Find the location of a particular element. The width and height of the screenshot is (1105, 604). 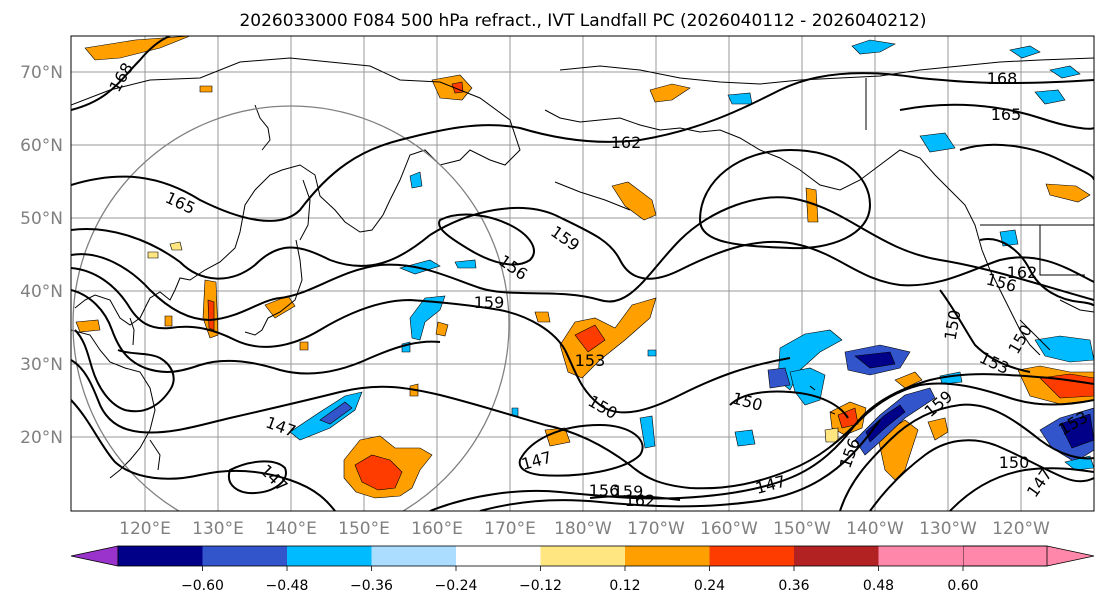

lon-label: 160°W is located at coordinates (729, 529).